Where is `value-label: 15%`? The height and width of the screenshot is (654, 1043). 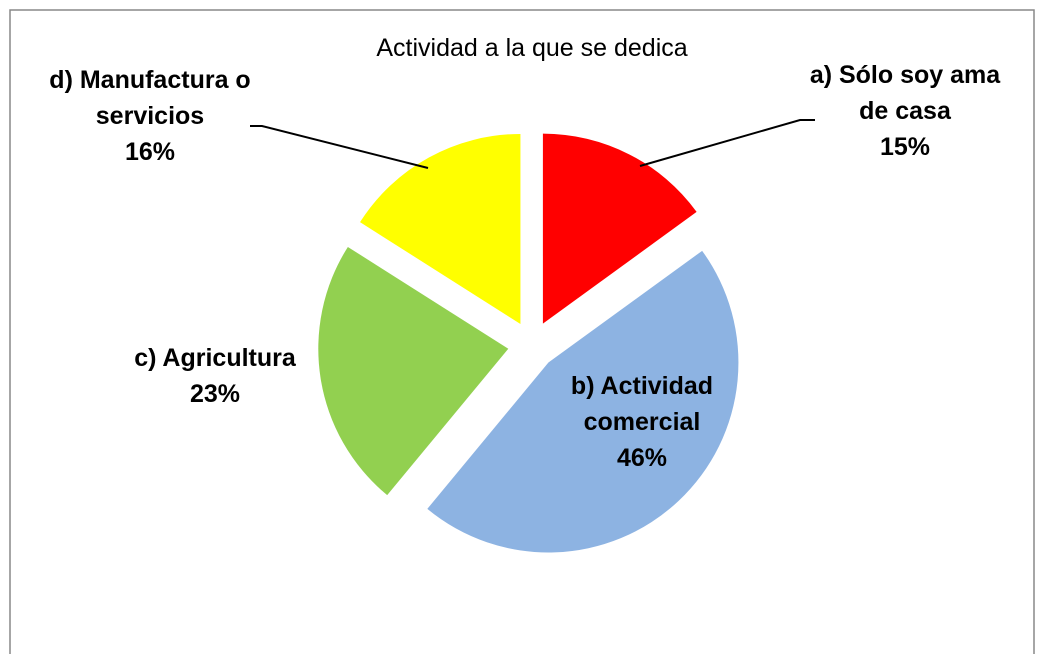 value-label: 15% is located at coordinates (905, 147).